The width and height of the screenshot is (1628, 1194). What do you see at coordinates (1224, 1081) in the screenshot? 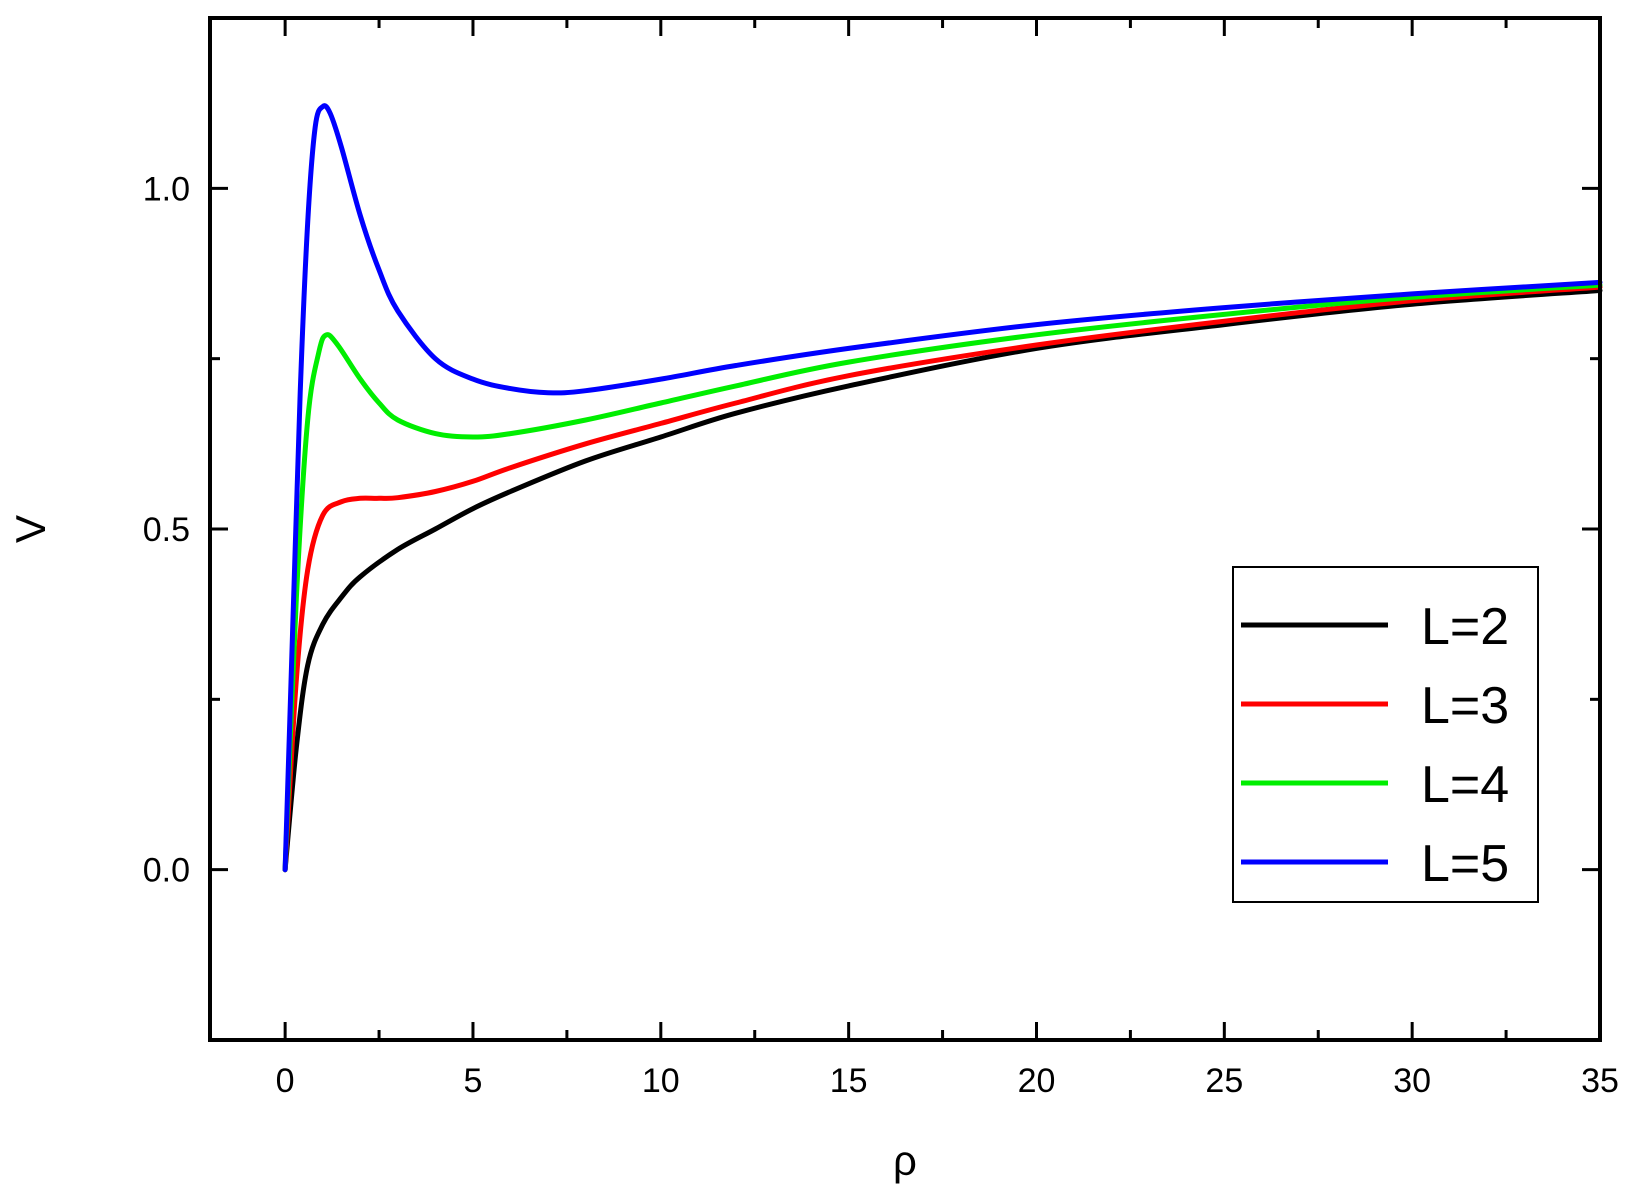
I see `x-tick-label: 25` at bounding box center [1224, 1081].